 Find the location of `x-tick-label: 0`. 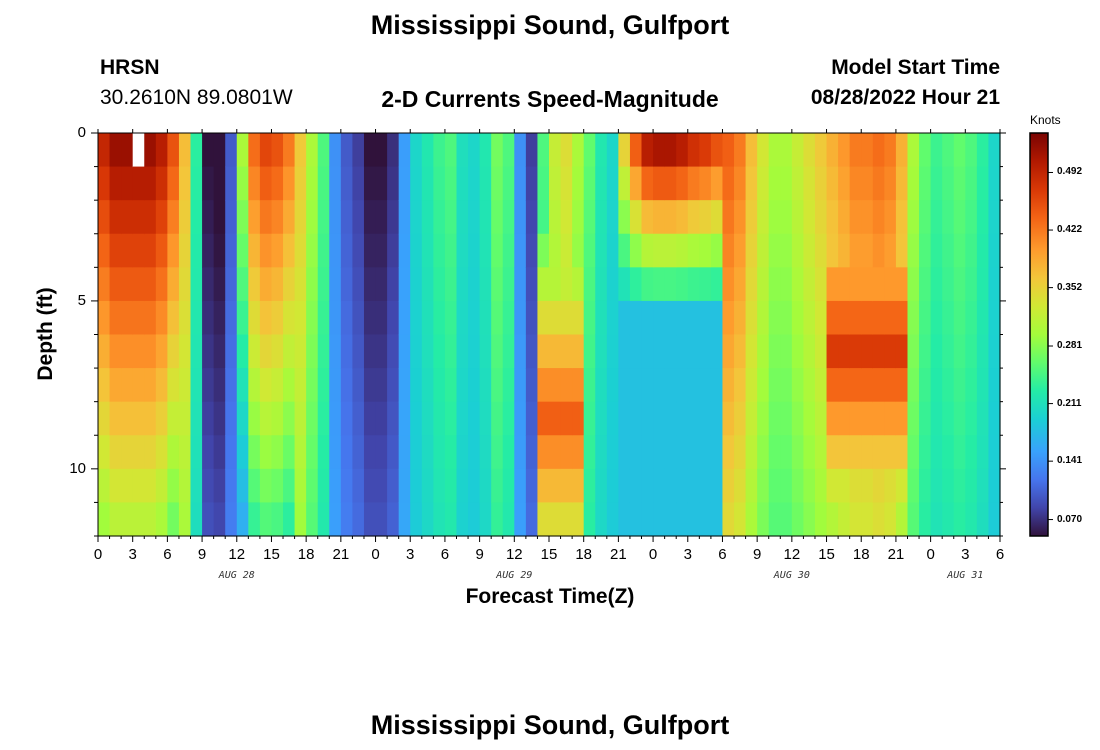

x-tick-label: 0 is located at coordinates (653, 554).